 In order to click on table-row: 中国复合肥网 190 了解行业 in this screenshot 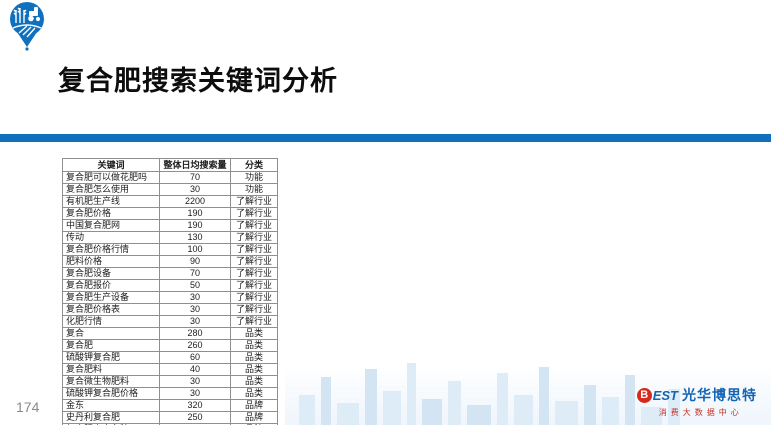, I will do `click(170, 225)`.